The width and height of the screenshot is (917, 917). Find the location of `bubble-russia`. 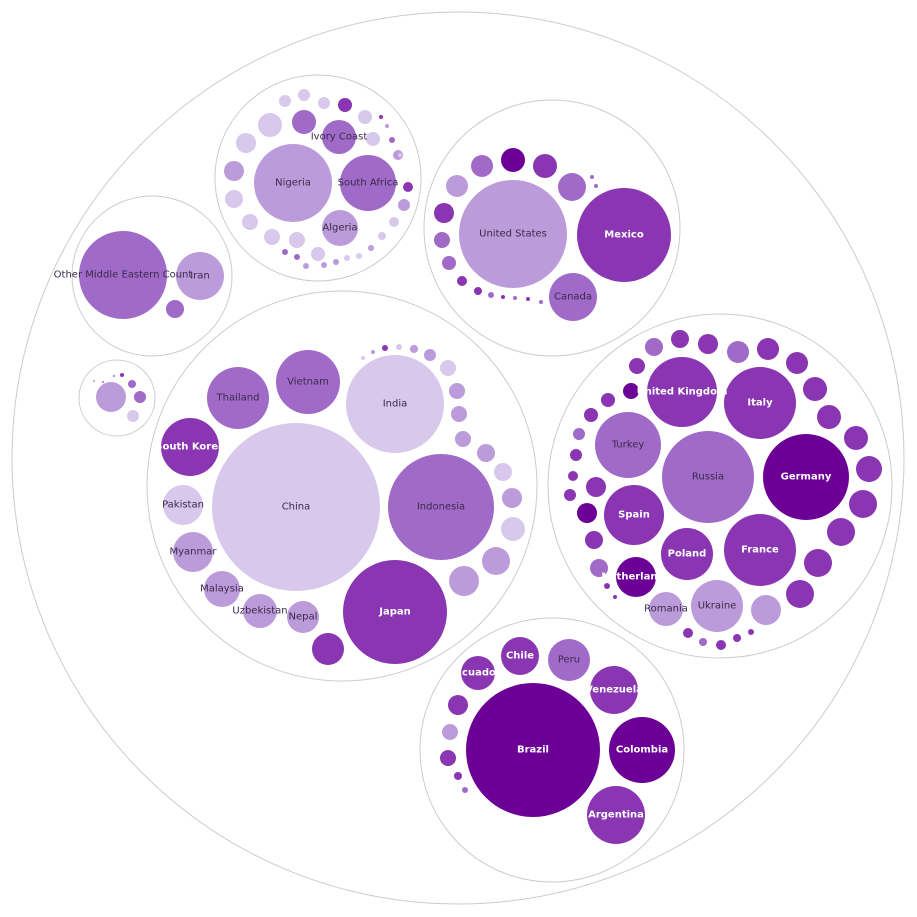

bubble-russia is located at coordinates (708, 477).